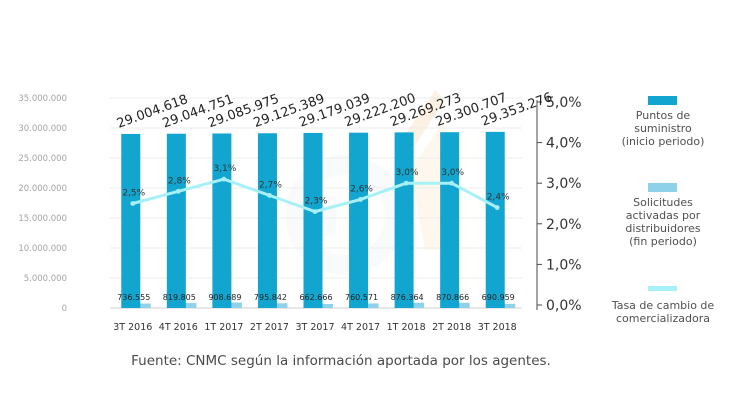 The image size is (750, 400). What do you see at coordinates (179, 297) in the screenshot?
I see `small-bar-value-label: 819.805` at bounding box center [179, 297].